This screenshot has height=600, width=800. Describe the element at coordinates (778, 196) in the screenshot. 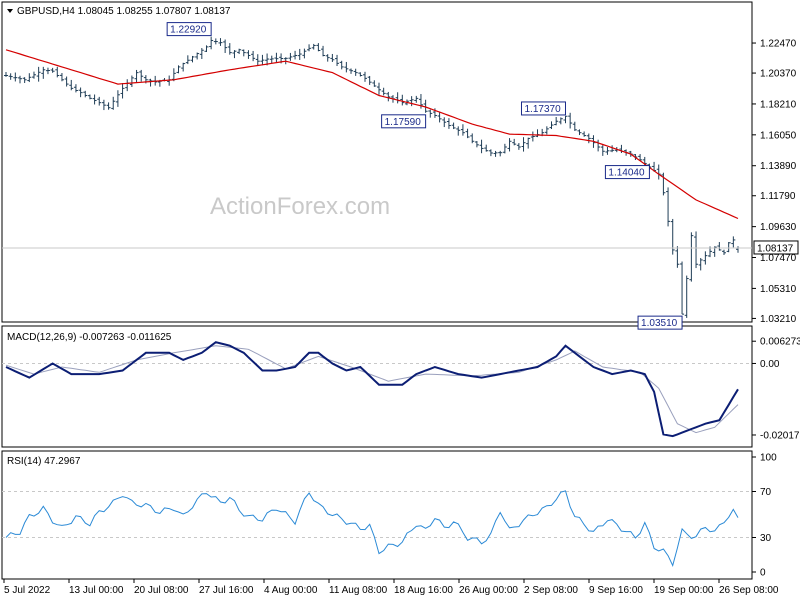

I see `price-tick-label: 1.11790` at that location.